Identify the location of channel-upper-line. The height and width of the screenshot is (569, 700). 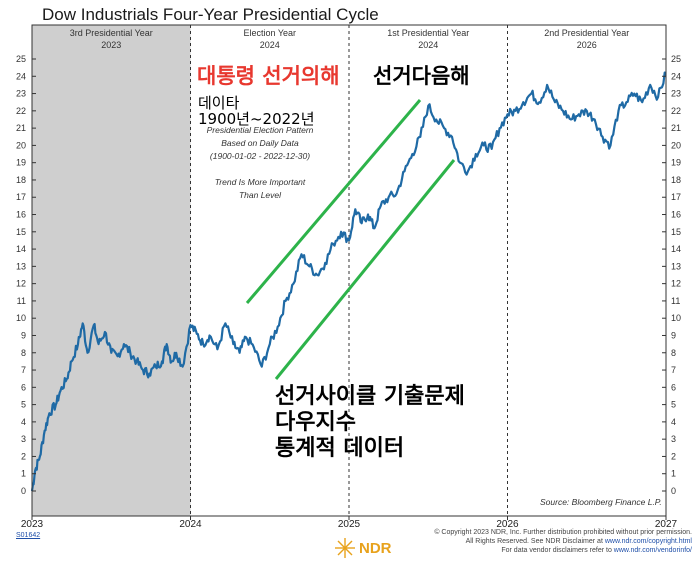
(333, 201).